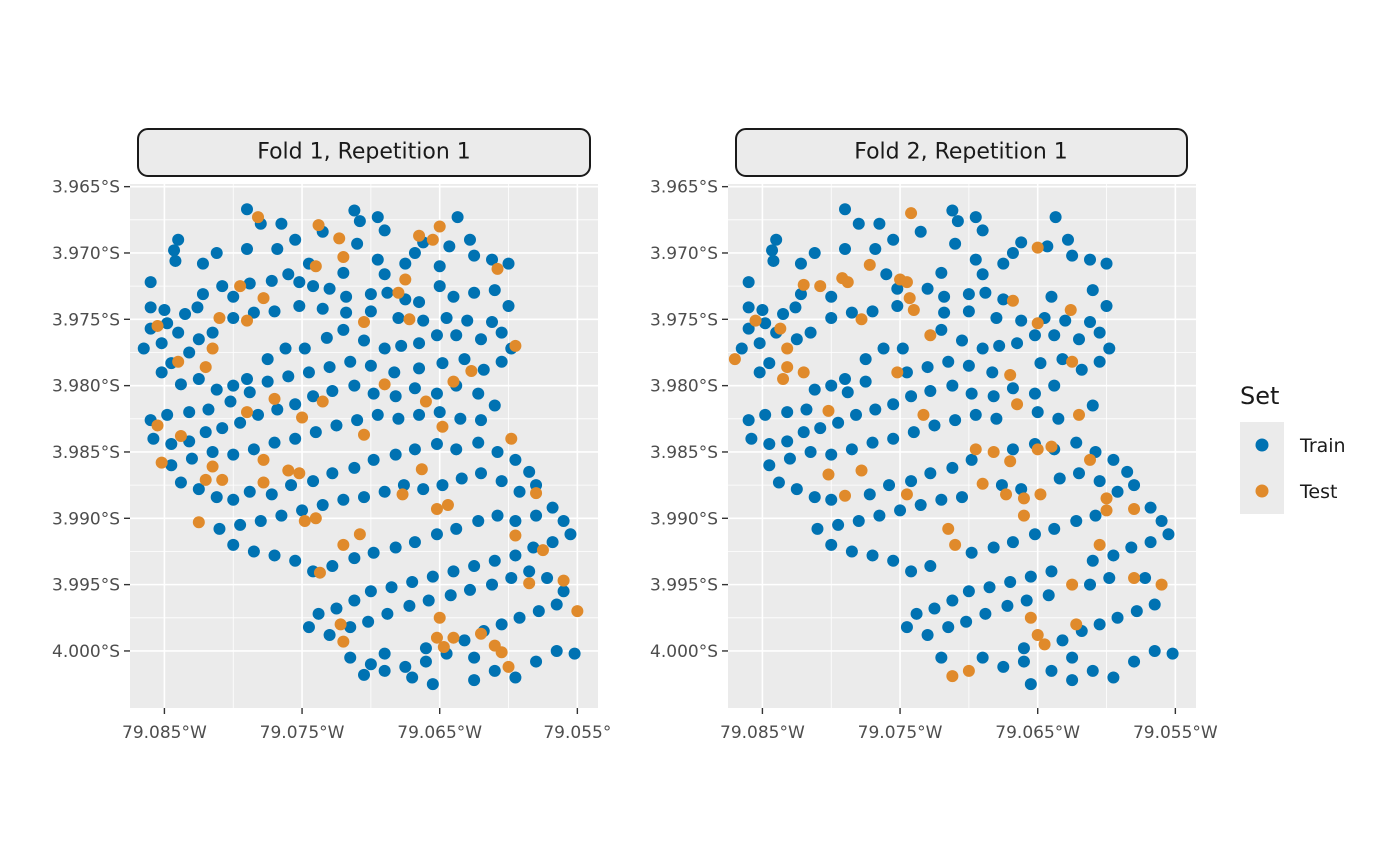  What do you see at coordinates (302, 733) in the screenshot?
I see `x-tick-label: 79.075°W` at bounding box center [302, 733].